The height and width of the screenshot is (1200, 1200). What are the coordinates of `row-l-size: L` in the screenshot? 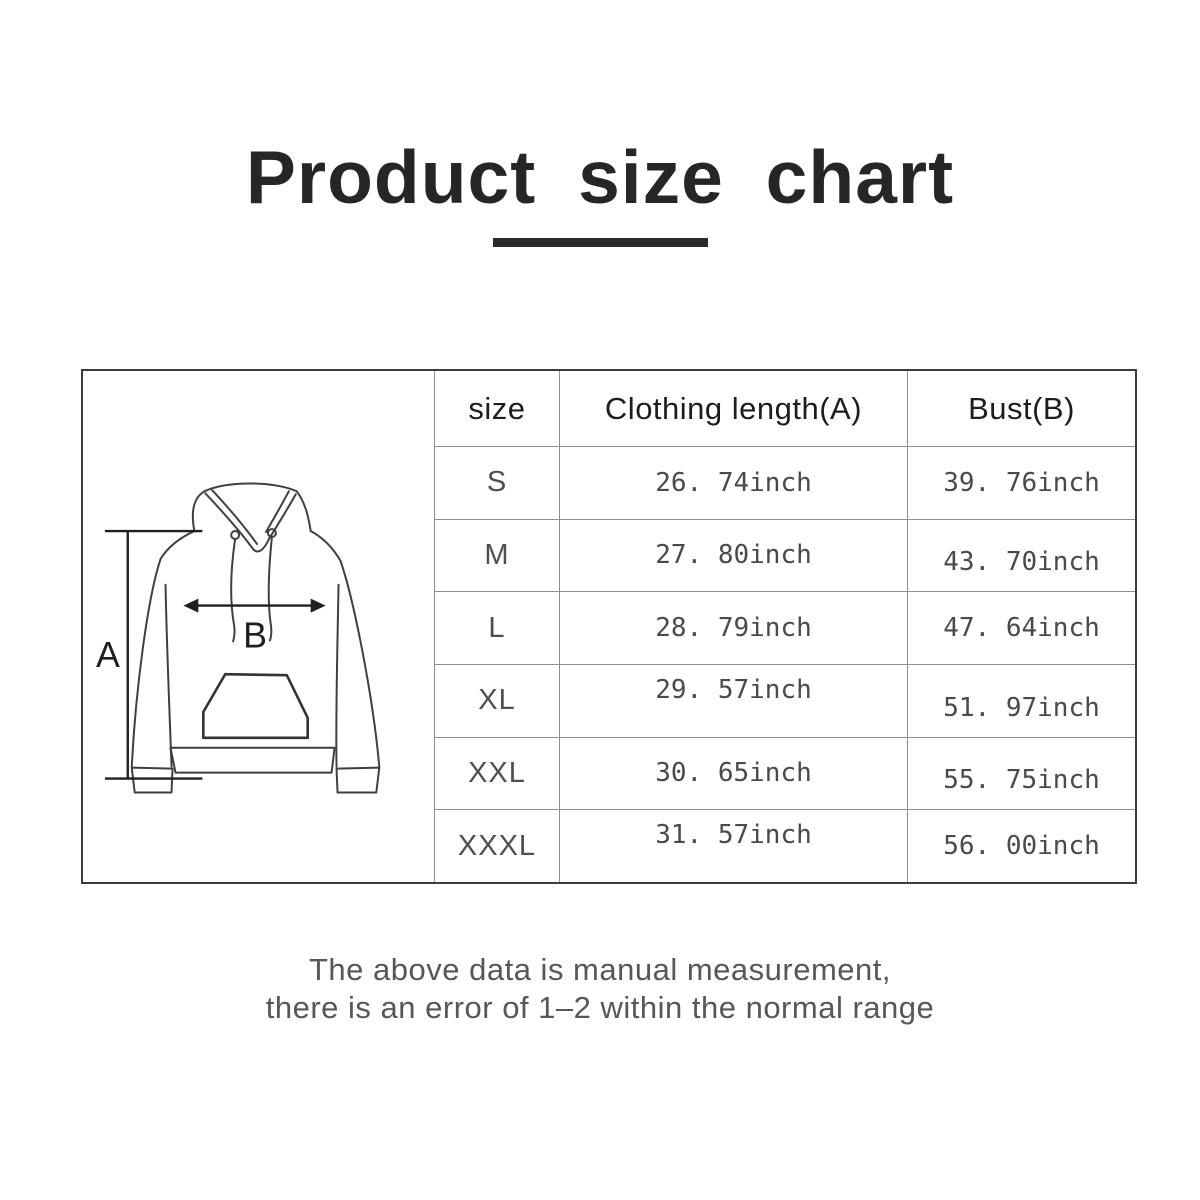 It's located at (496, 627).